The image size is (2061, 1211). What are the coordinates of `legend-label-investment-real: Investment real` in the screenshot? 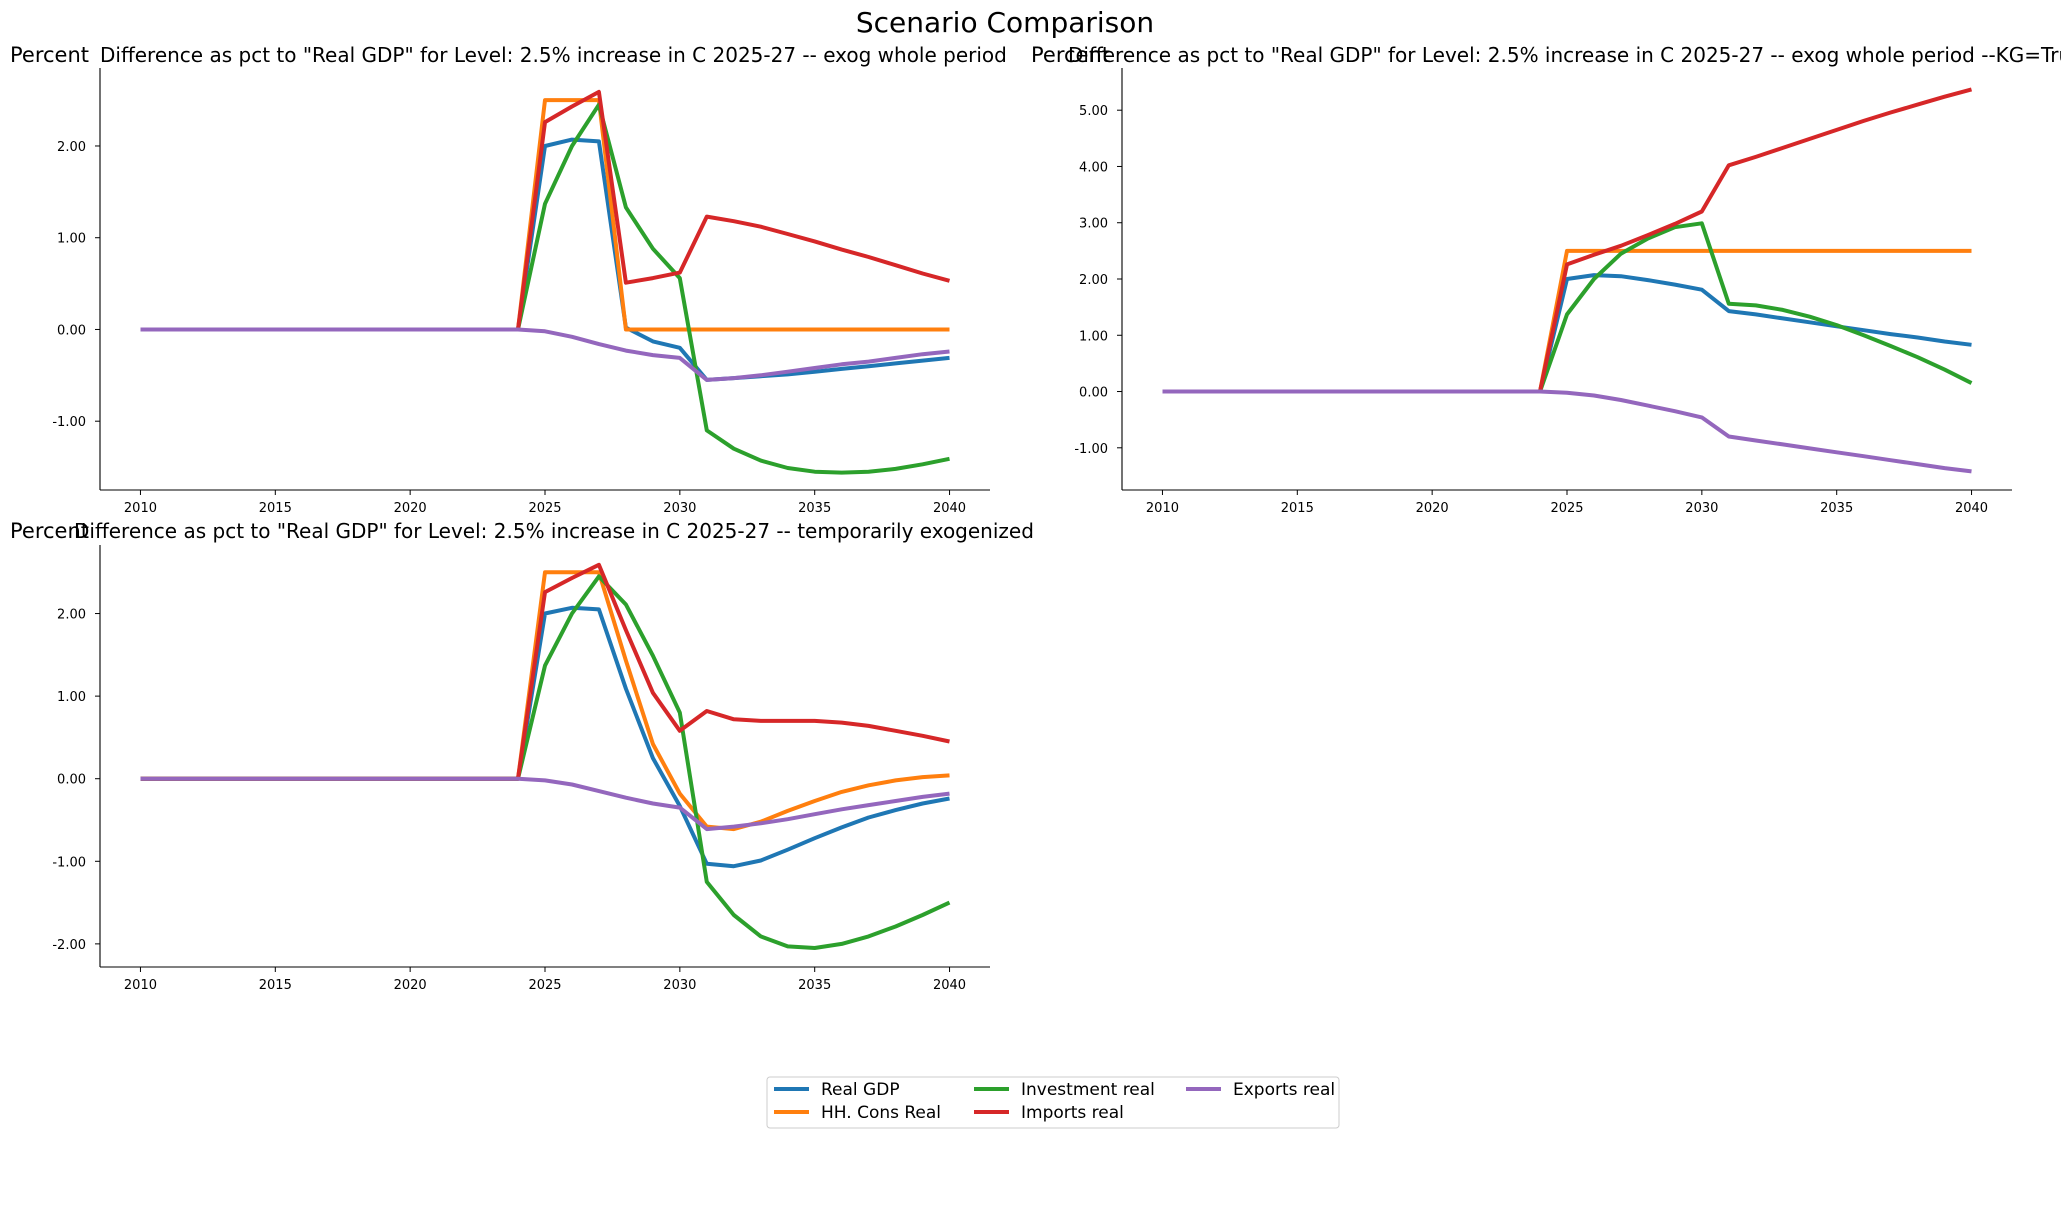 It's located at (1088, 1090).